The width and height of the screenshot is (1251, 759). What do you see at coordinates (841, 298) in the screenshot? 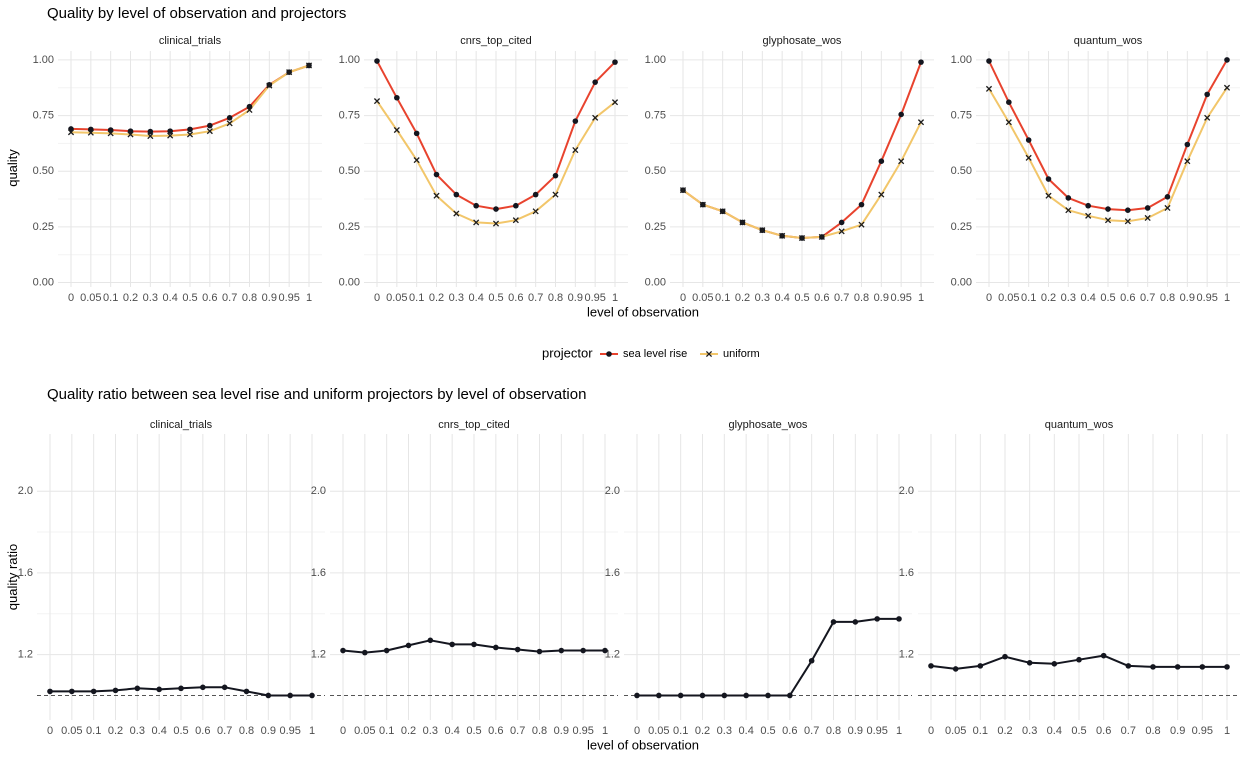
I see `top-glyphosate-wos-x-tick-label: 0.7` at bounding box center [841, 298].